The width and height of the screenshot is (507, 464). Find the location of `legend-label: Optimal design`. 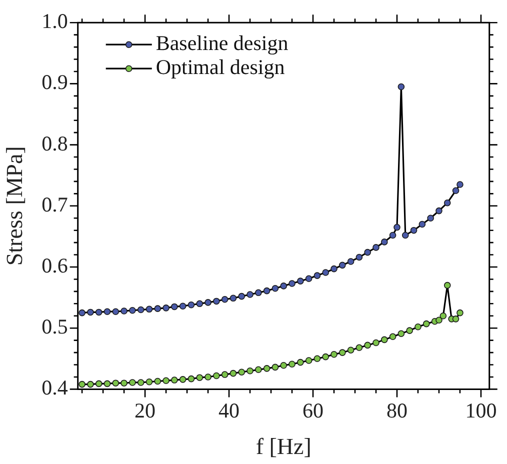

legend-label: Optimal design is located at coordinates (221, 67).